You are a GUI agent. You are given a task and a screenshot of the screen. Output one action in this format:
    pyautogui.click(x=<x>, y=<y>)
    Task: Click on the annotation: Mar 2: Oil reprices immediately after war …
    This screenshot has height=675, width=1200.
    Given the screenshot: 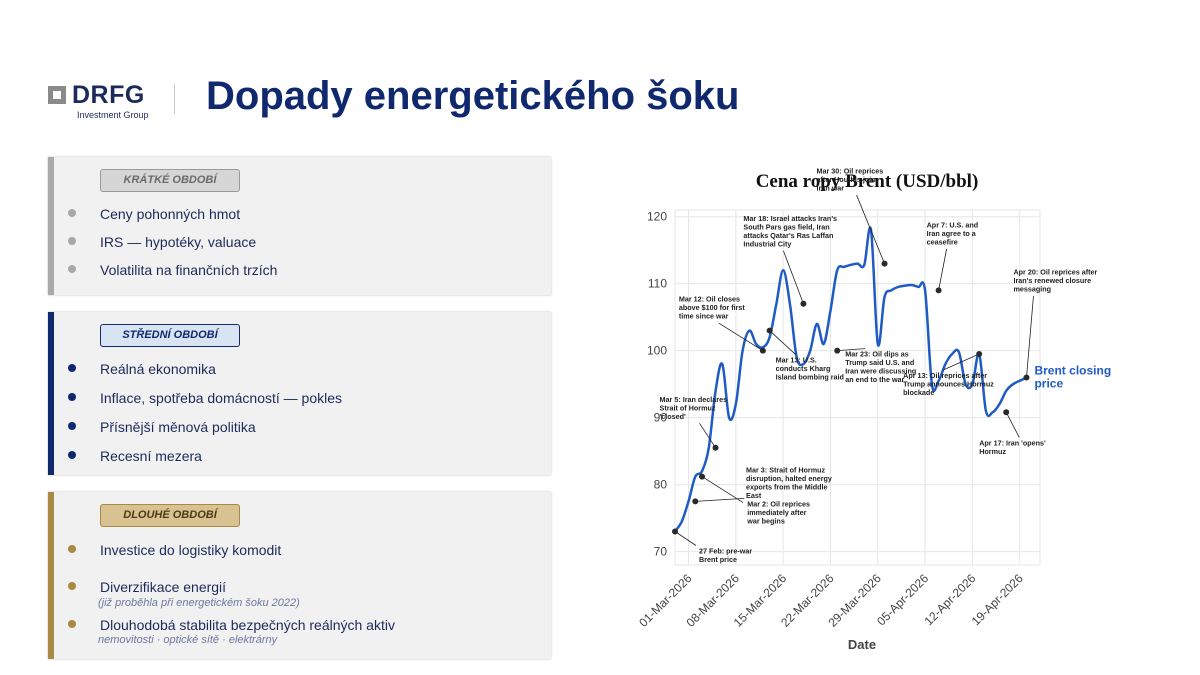 What is the action you would take?
    pyautogui.click(x=751, y=511)
    